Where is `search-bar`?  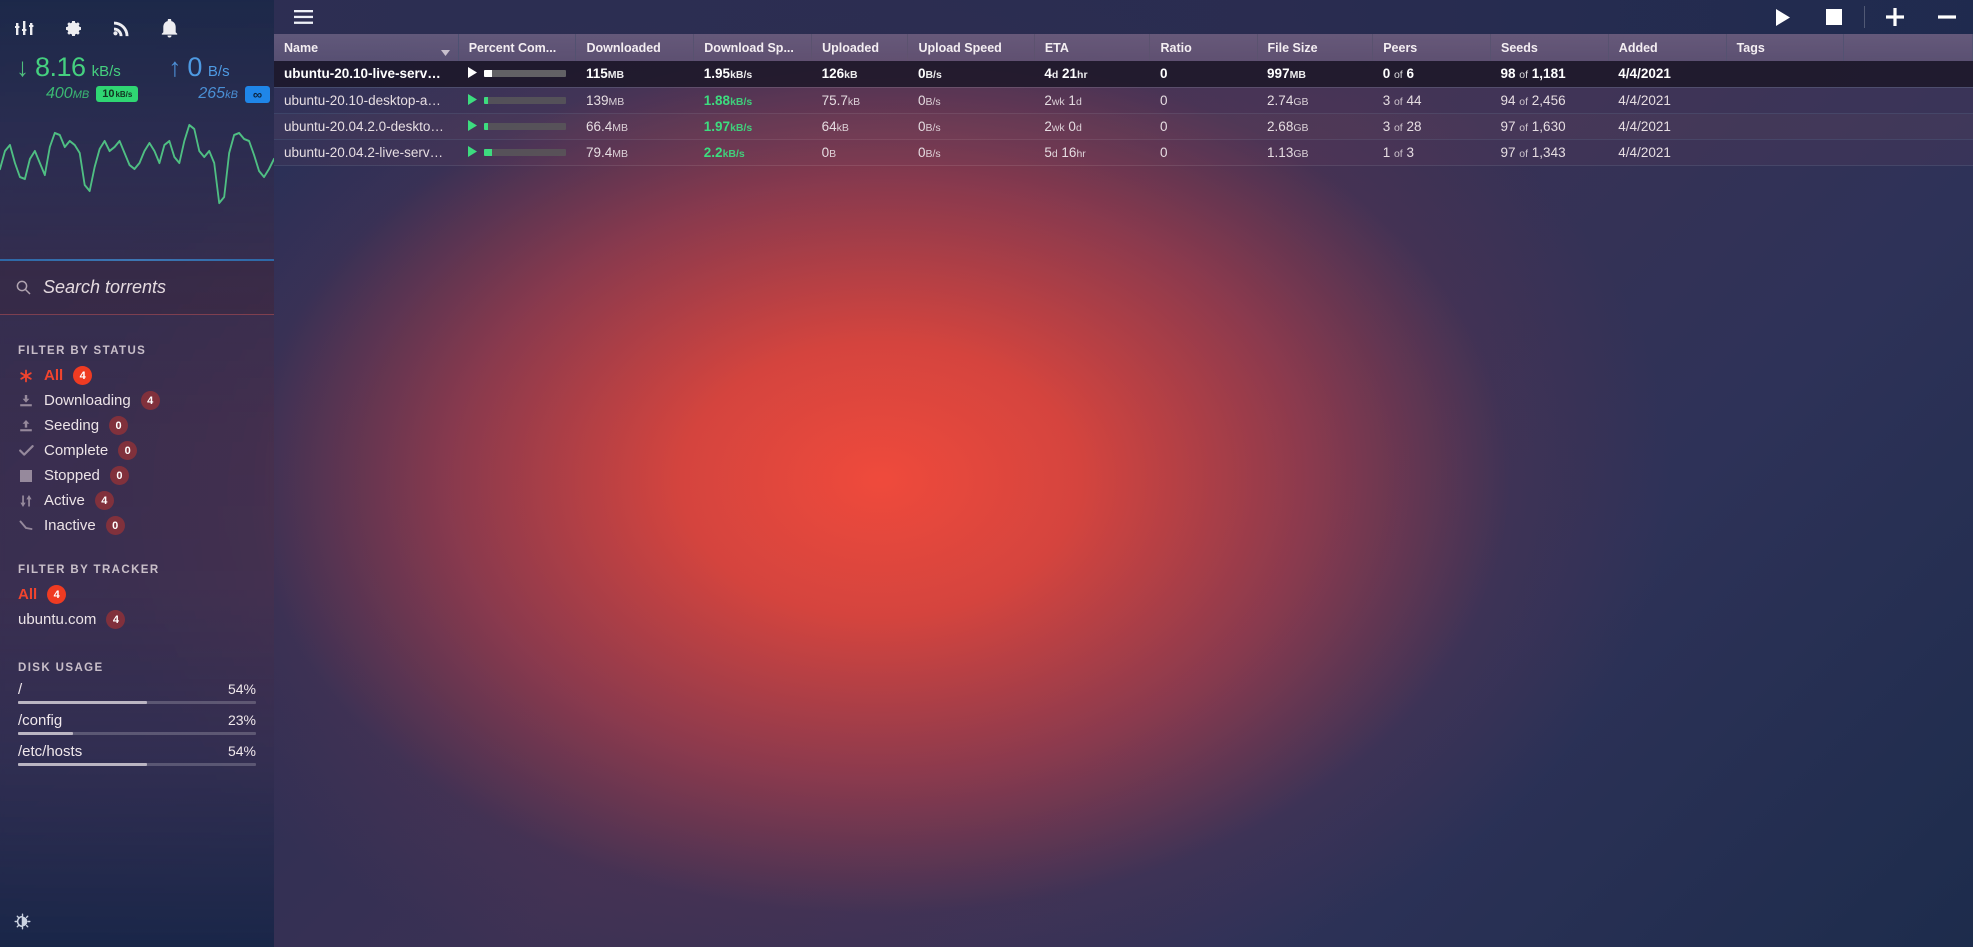
search-bar is located at coordinates (137, 288).